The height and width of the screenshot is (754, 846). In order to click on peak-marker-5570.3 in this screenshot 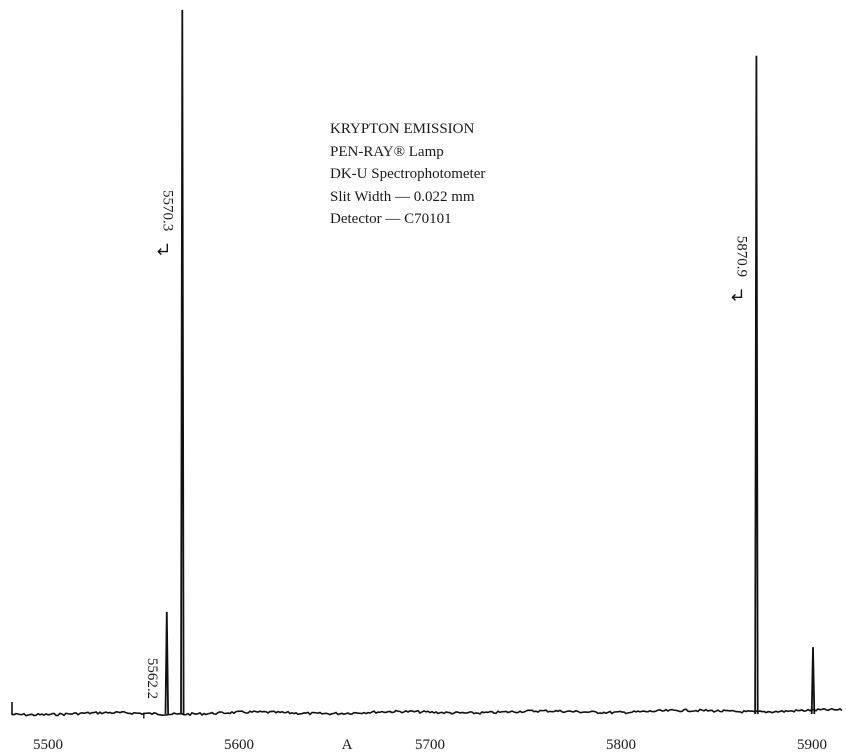, I will do `click(162, 249)`.